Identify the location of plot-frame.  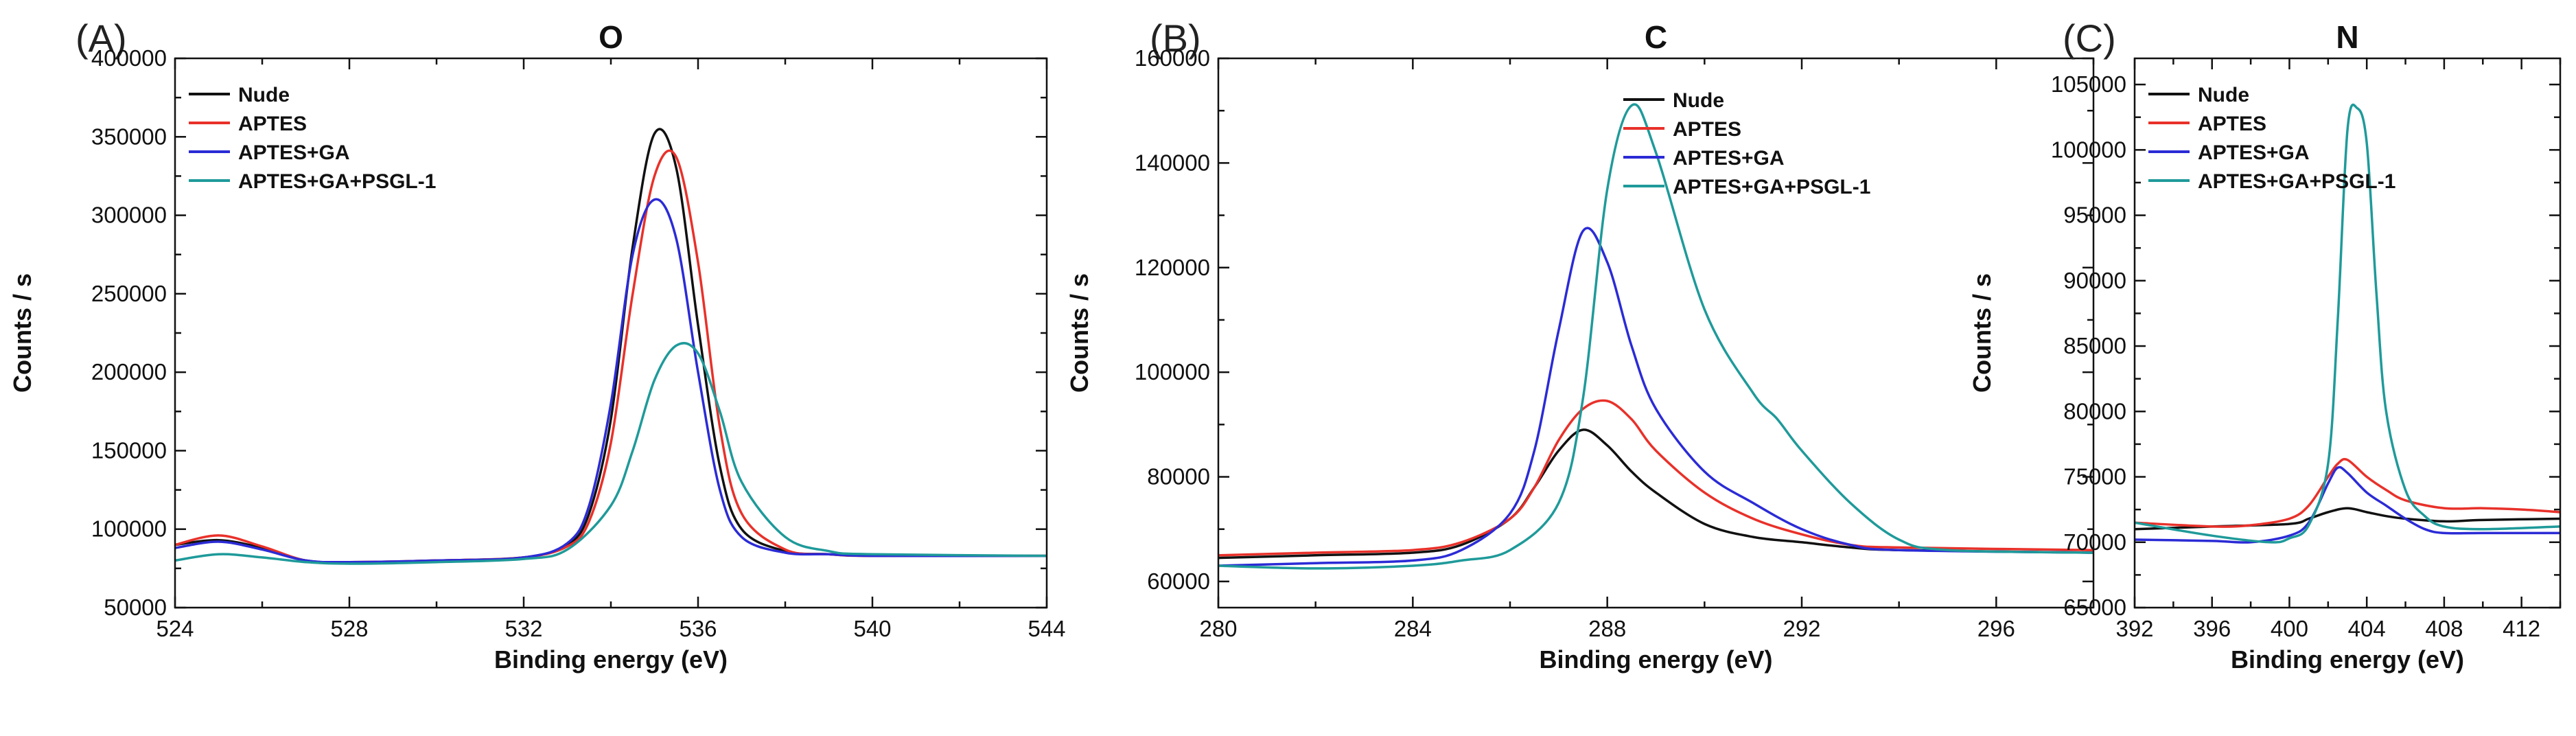
(2347, 333).